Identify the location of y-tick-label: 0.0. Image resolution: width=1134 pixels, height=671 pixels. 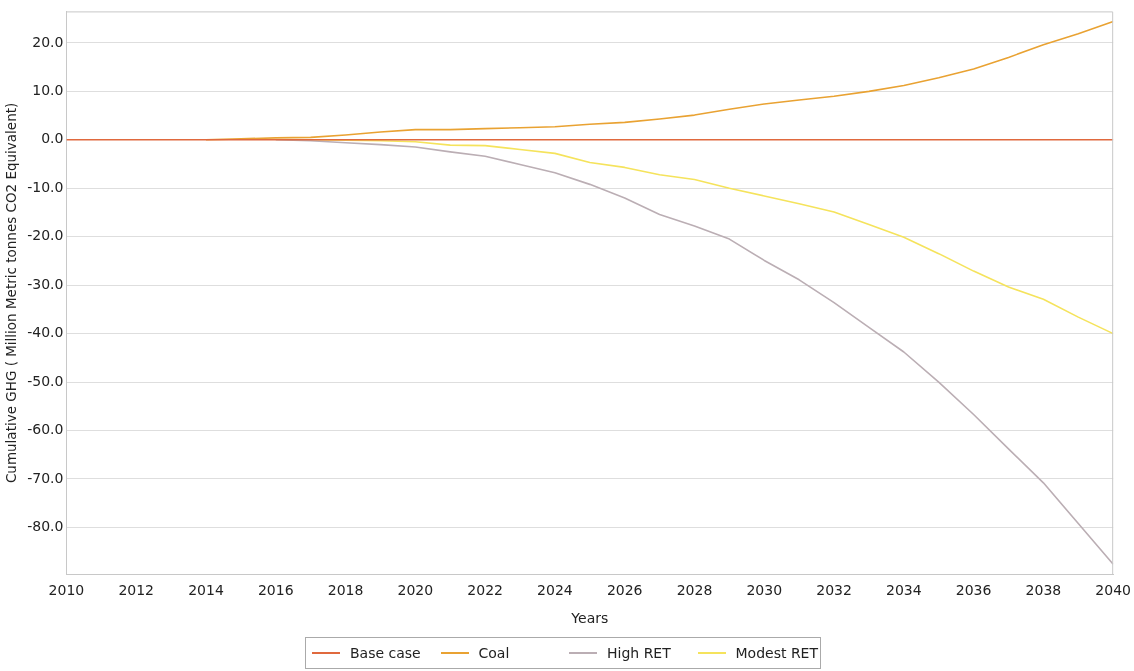
(52, 138).